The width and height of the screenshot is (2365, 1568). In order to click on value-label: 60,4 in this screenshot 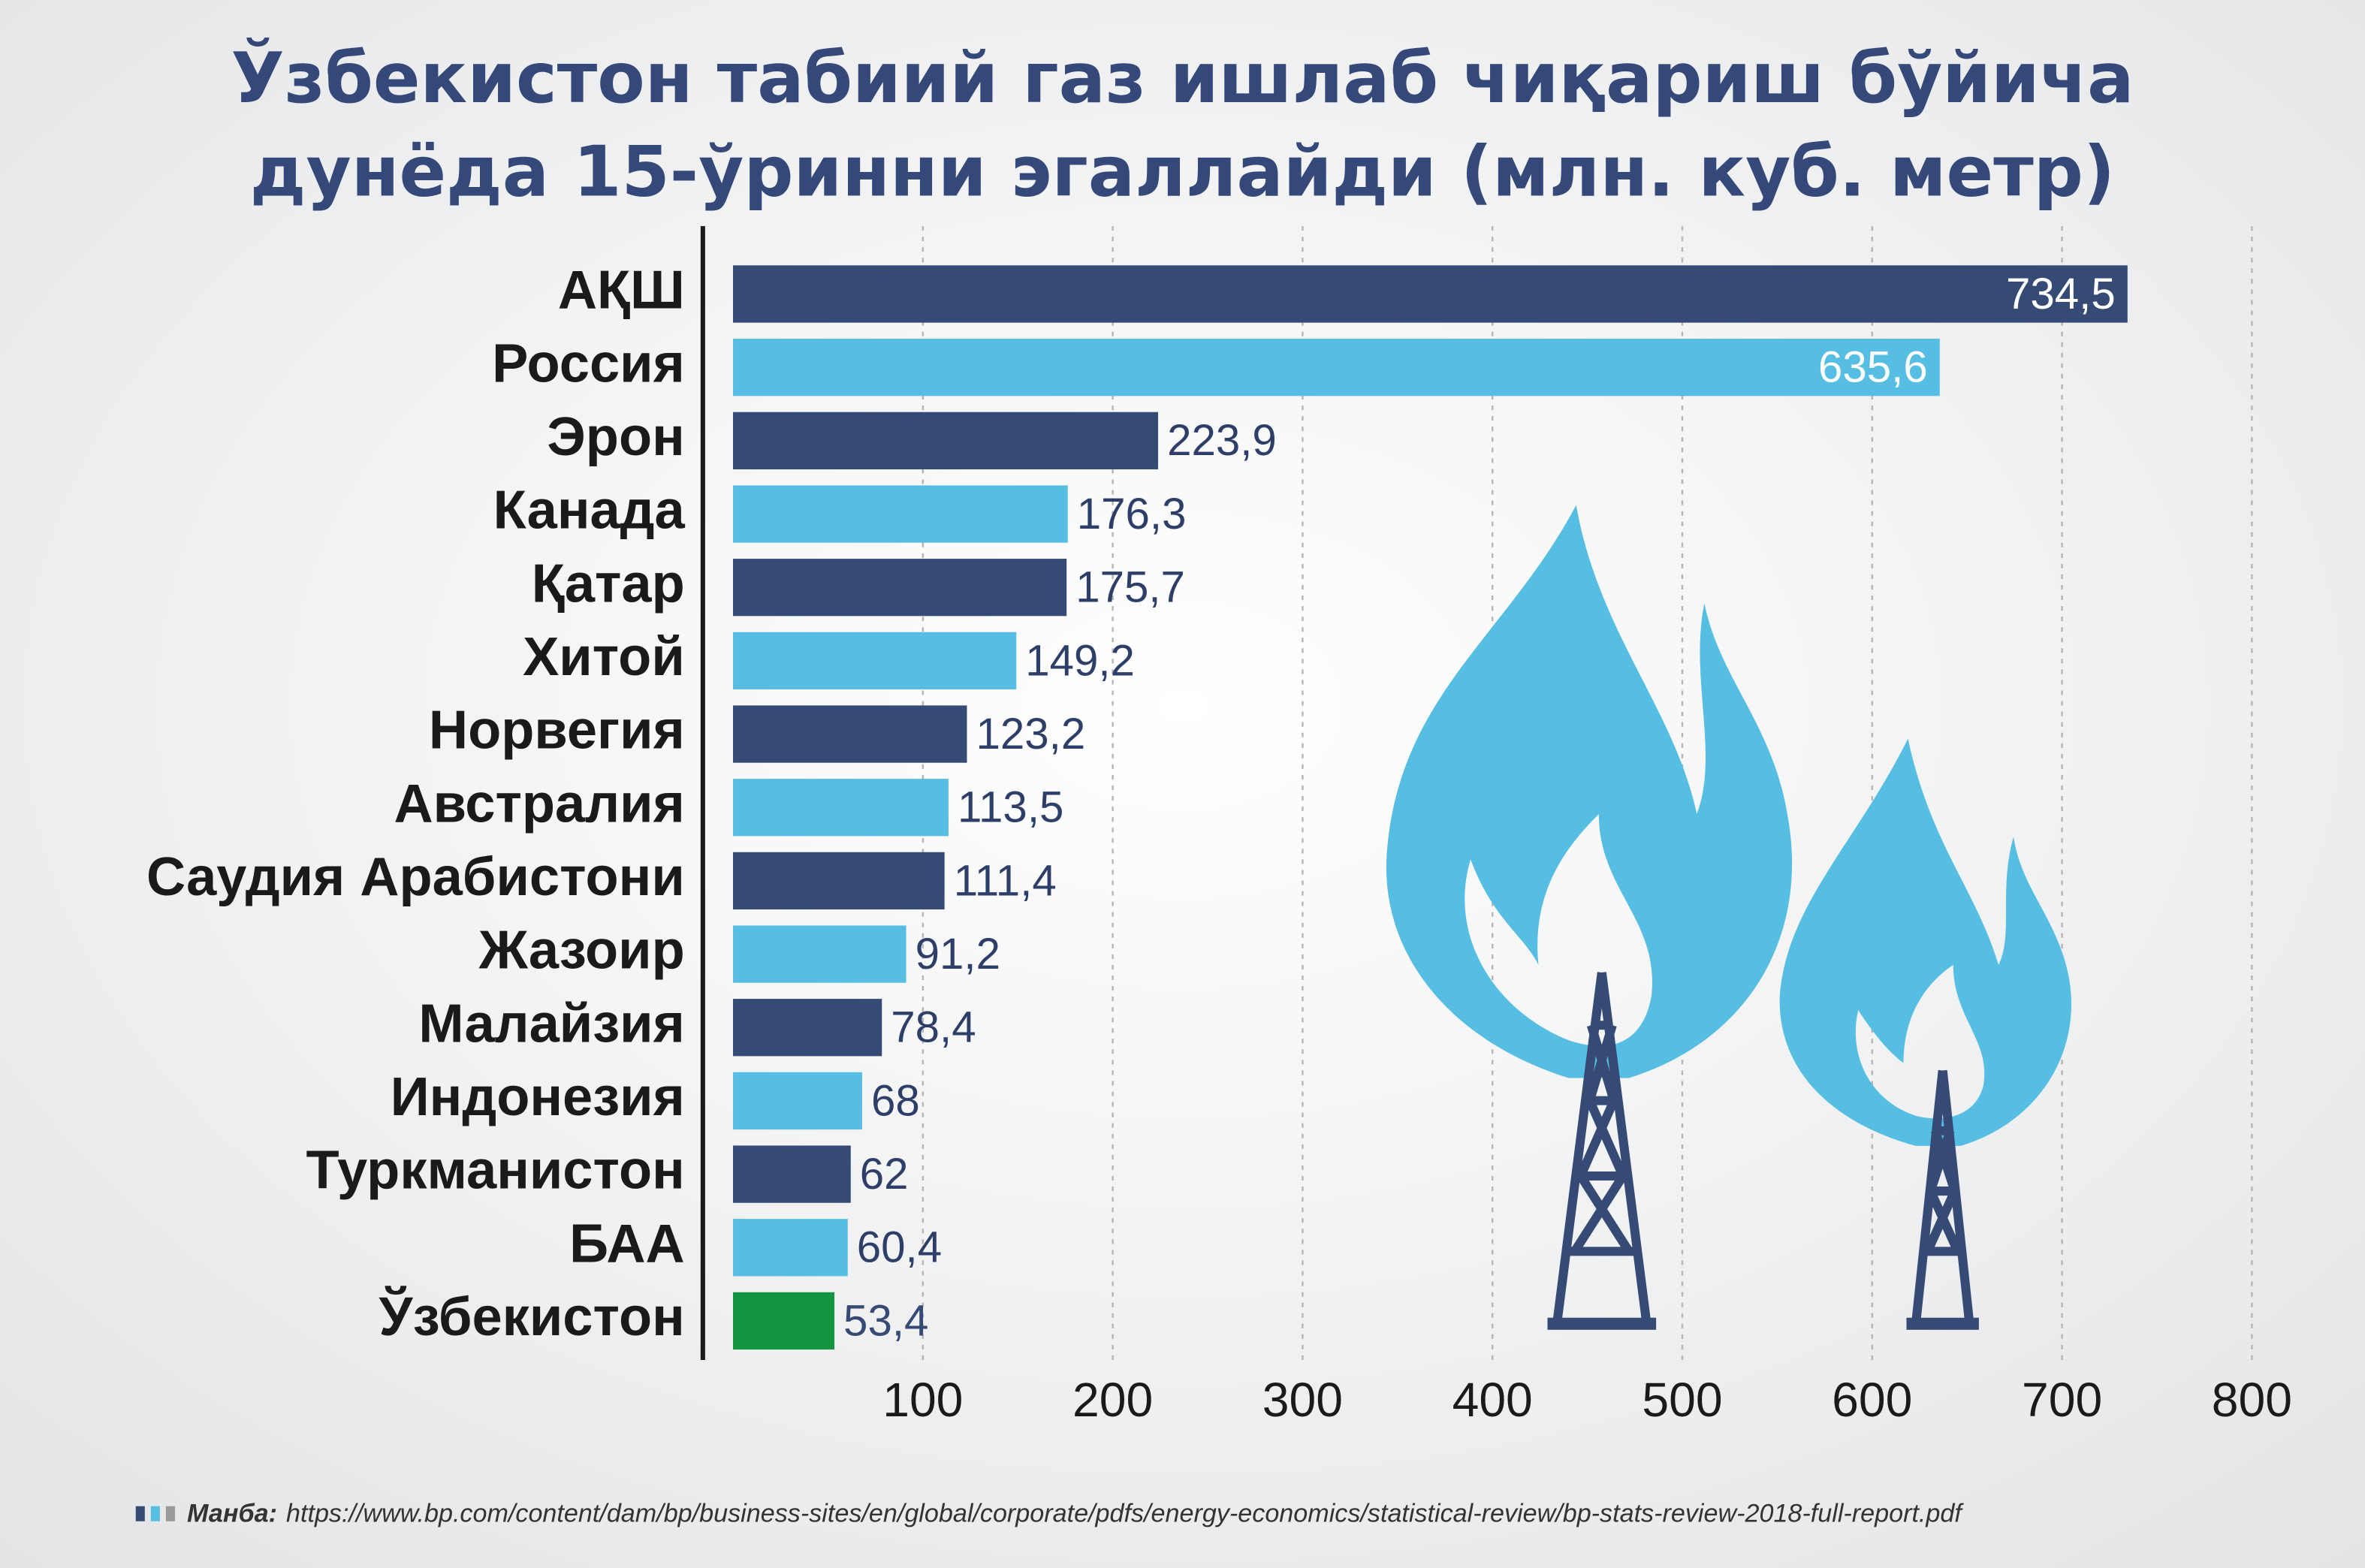, I will do `click(899, 1247)`.